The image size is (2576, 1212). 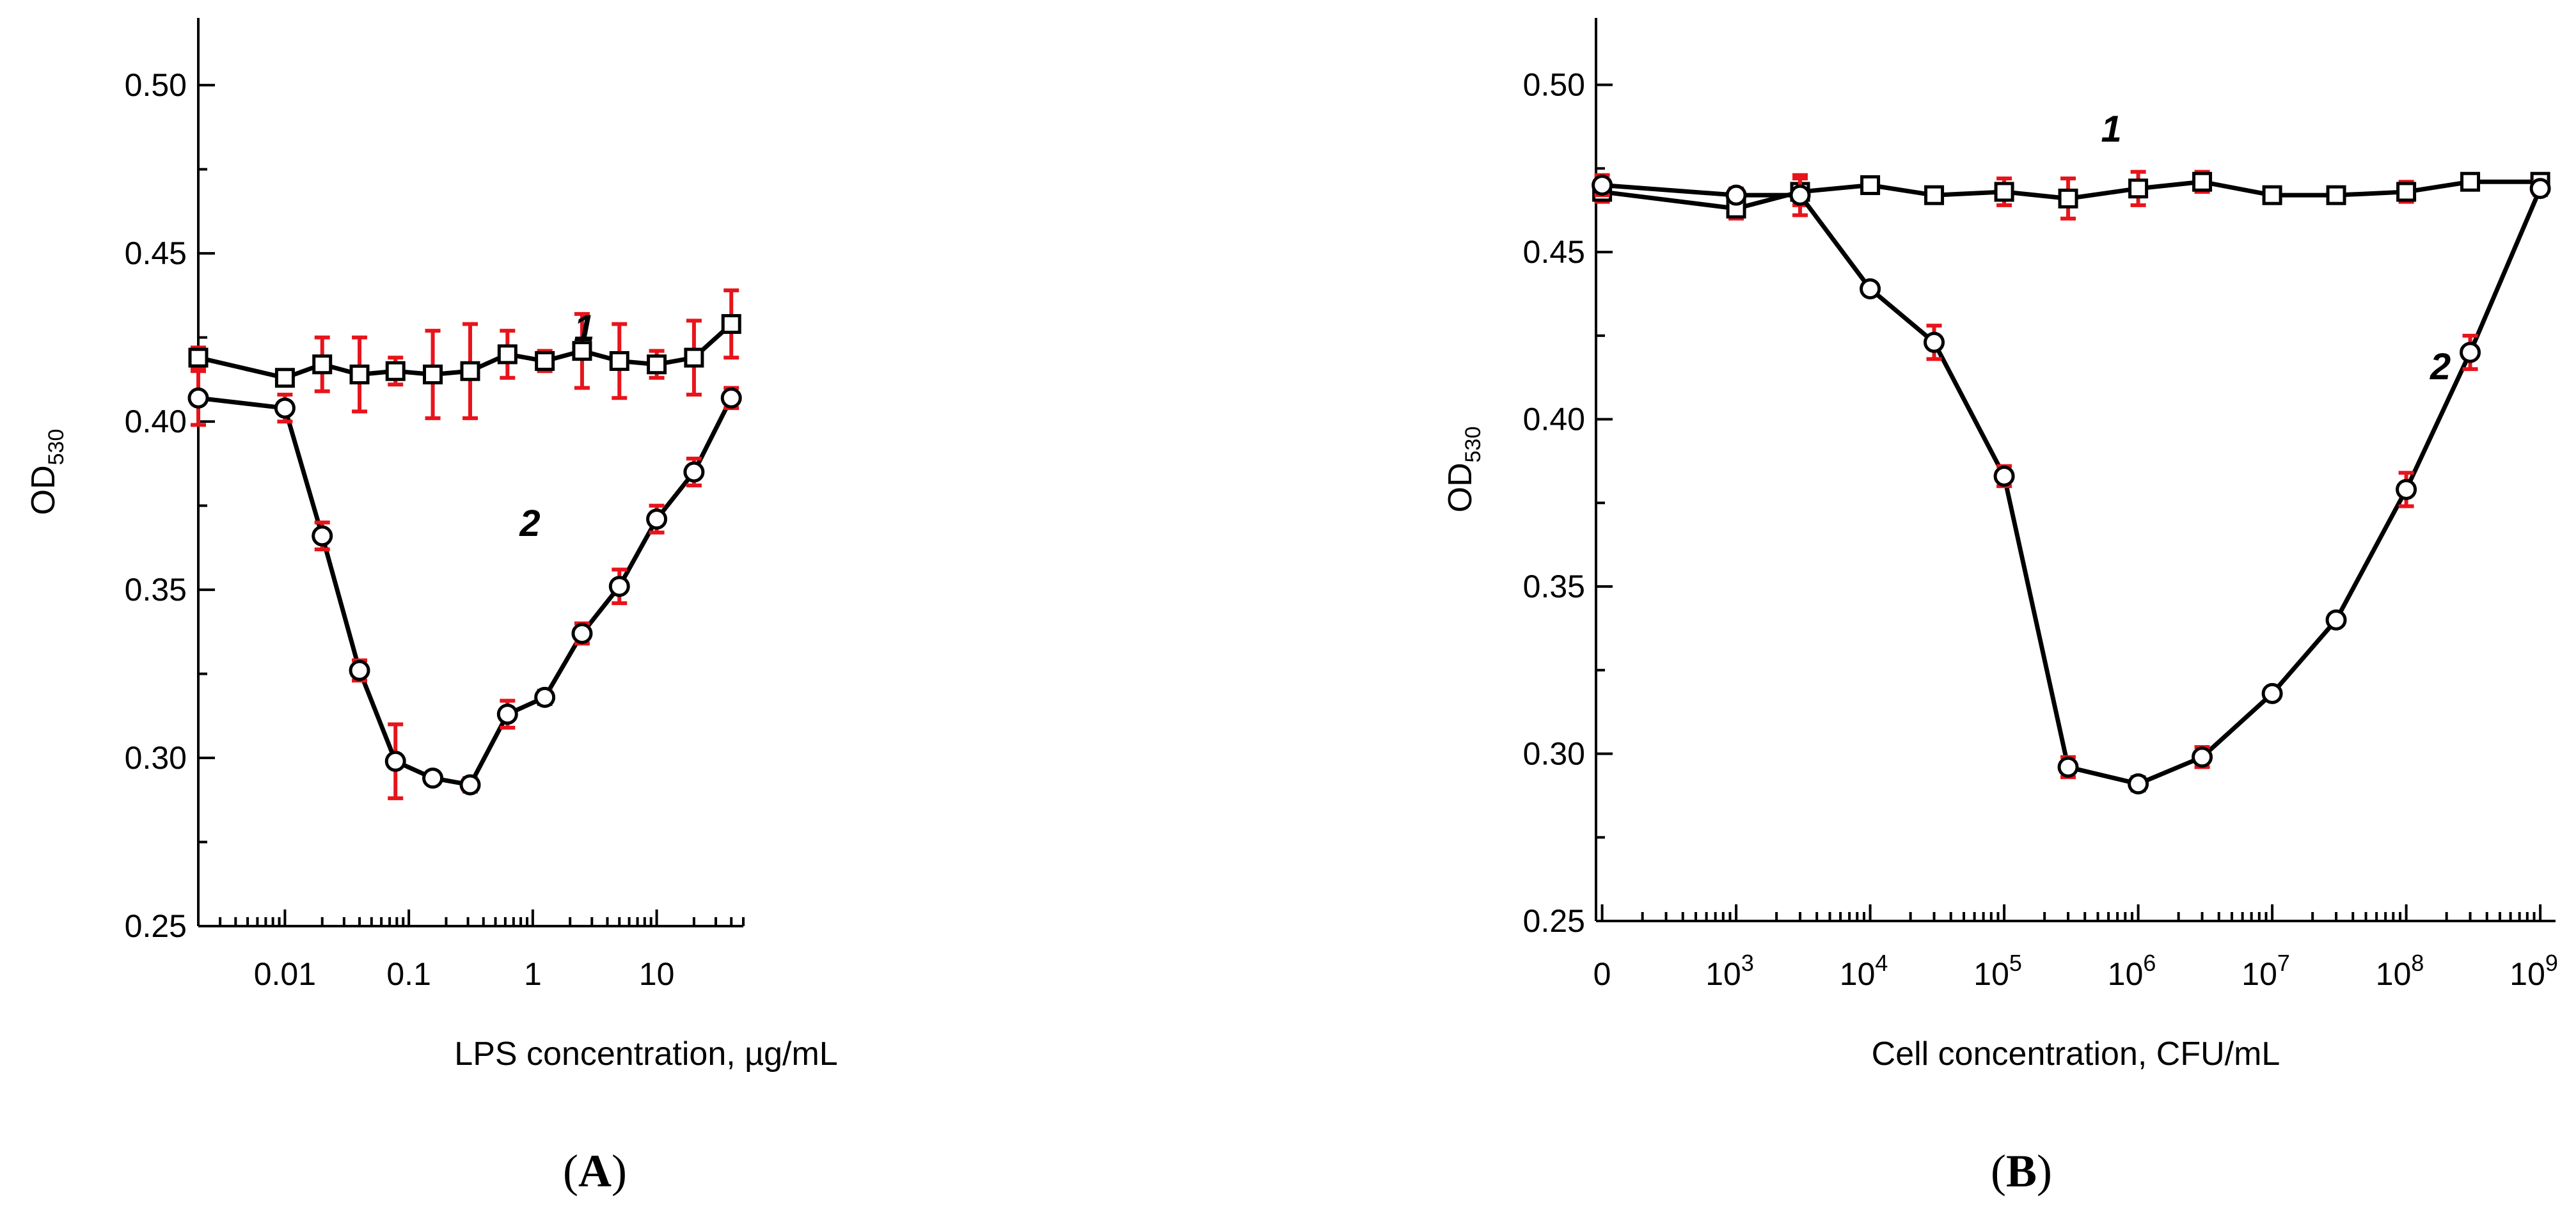 What do you see at coordinates (1881, 963) in the screenshot?
I see `x-tick-exponent: 4` at bounding box center [1881, 963].